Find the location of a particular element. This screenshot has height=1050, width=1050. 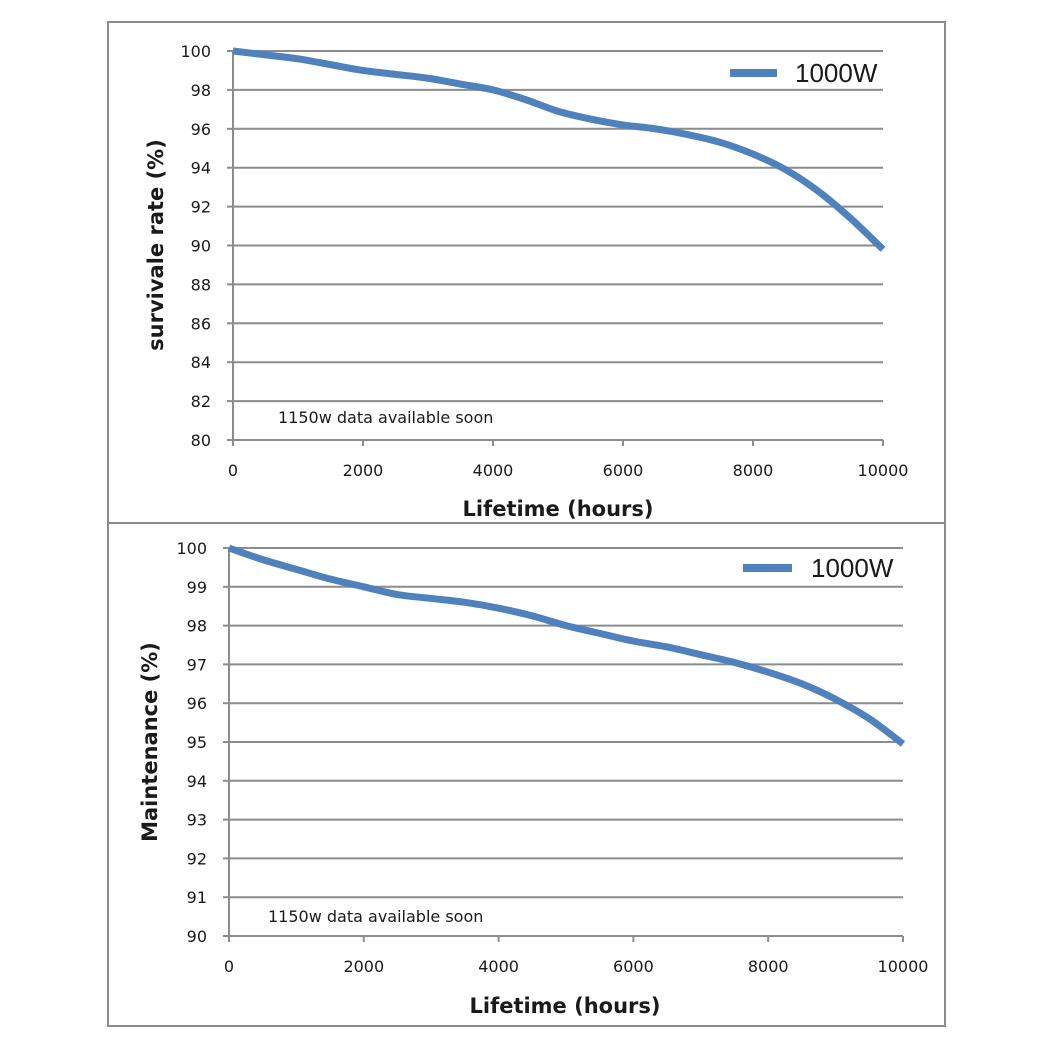

y-axis-title: survivale rate (%) is located at coordinates (156, 245).